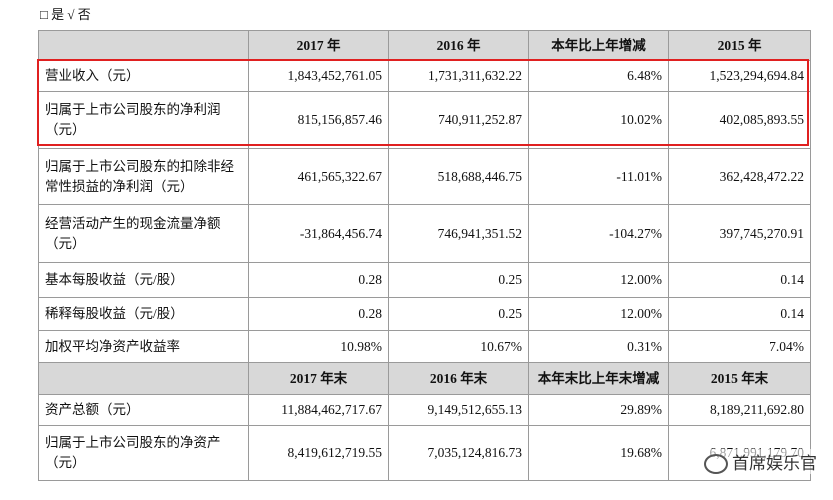 The width and height of the screenshot is (833, 500). I want to click on value-cell: 8,419,612,719.55, so click(318, 453).